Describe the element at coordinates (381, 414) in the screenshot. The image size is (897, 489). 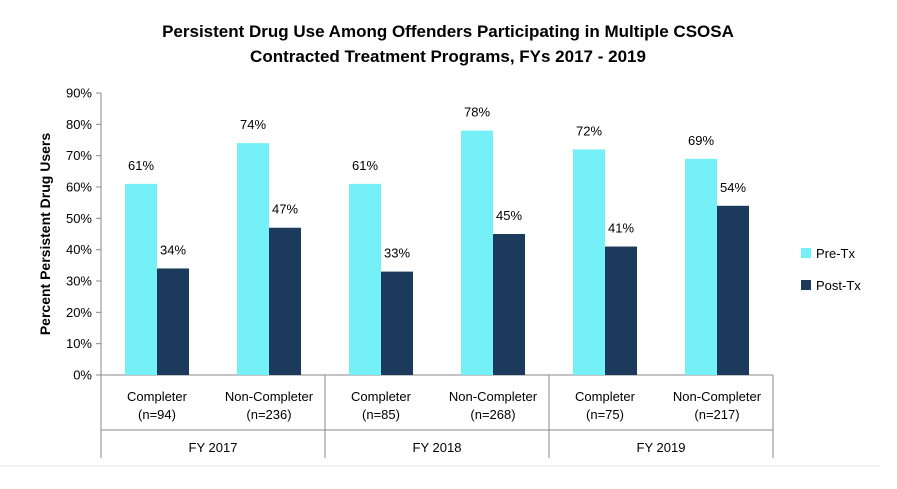
I see `x-category-sublabel: (n=85)` at that location.